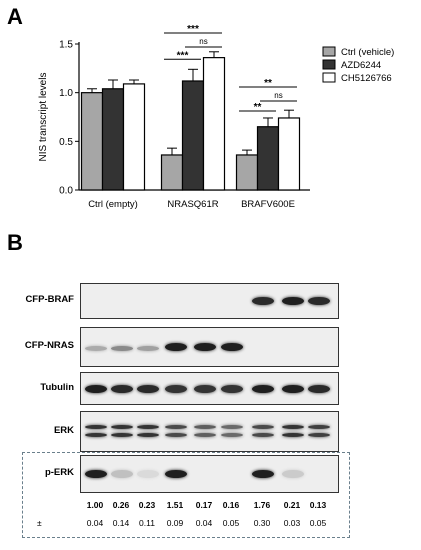 The image size is (421, 550). Describe the element at coordinates (43, 117) in the screenshot. I see `y-axis-label: NIS transcript levels` at that location.